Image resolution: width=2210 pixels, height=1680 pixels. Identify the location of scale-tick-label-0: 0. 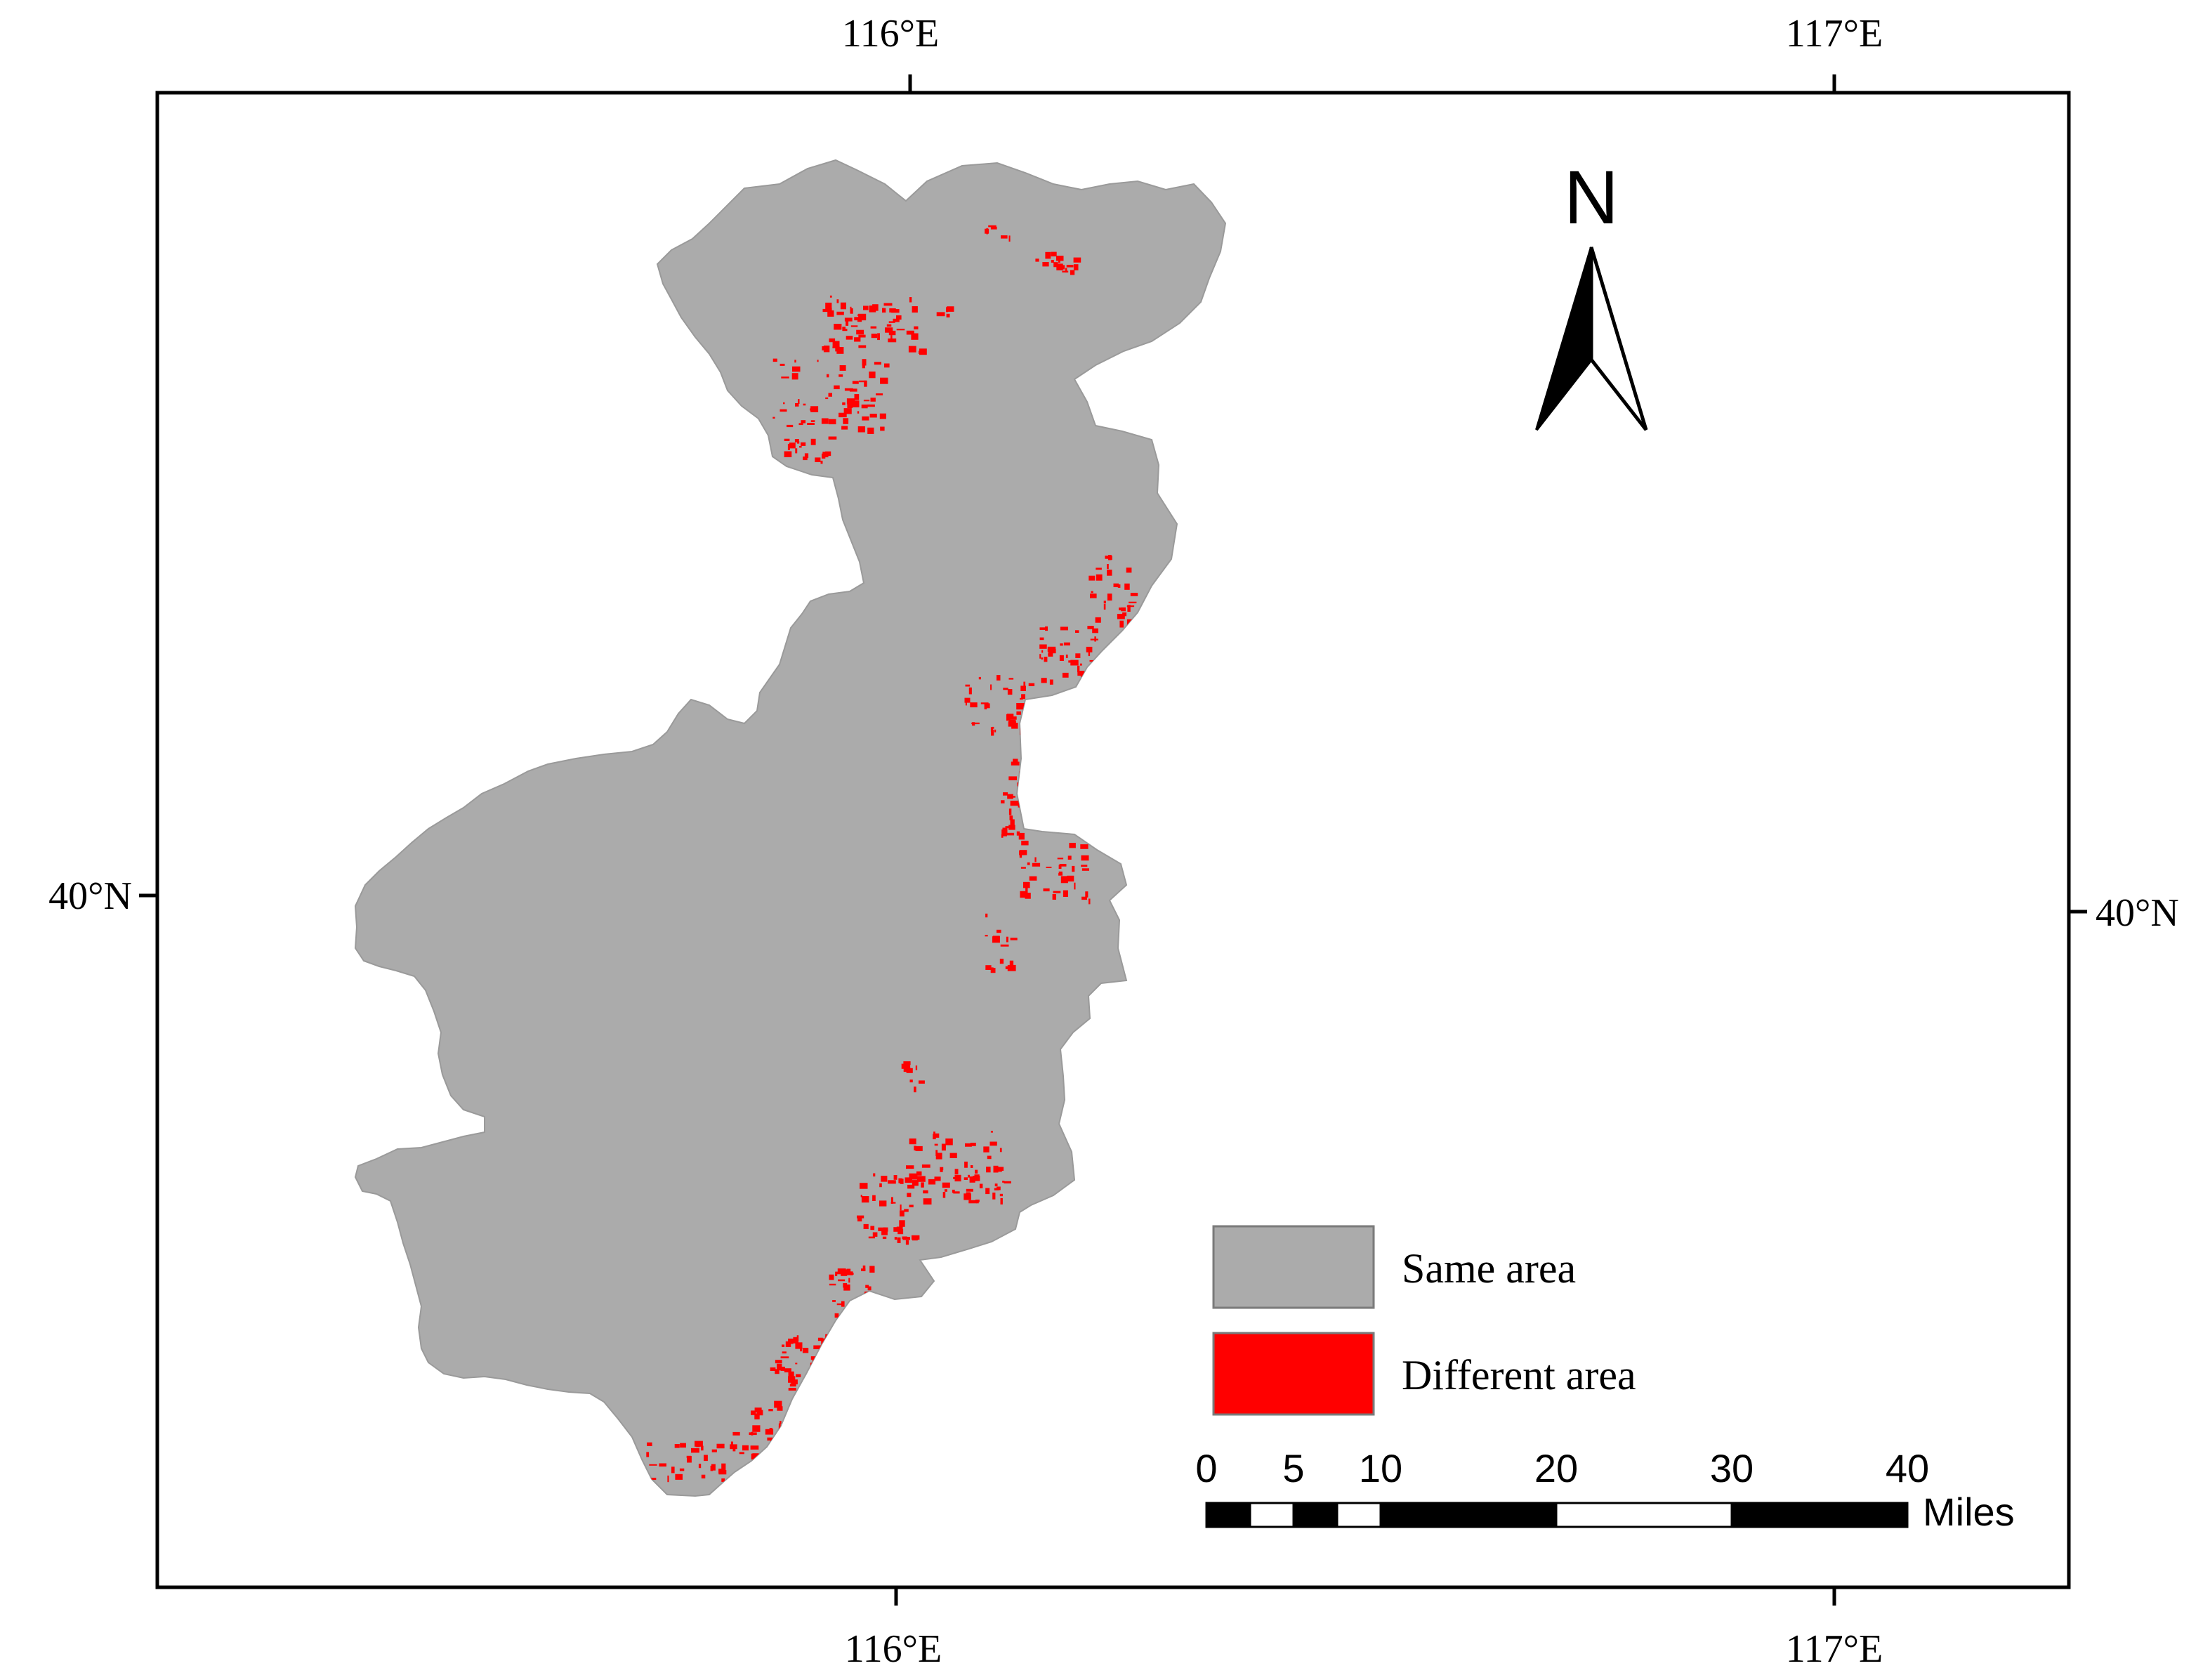
(1206, 1468).